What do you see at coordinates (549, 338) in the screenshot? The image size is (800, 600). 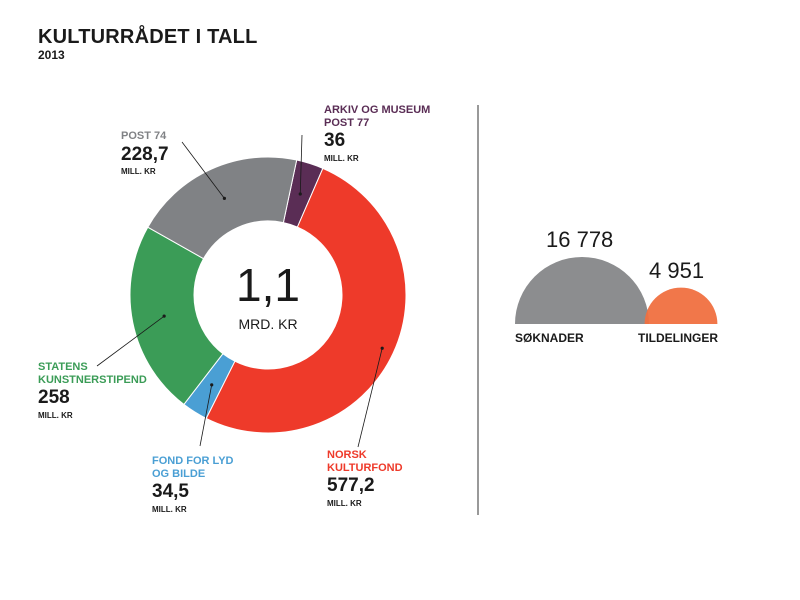 I see `soknader-label: SØKNADER` at bounding box center [549, 338].